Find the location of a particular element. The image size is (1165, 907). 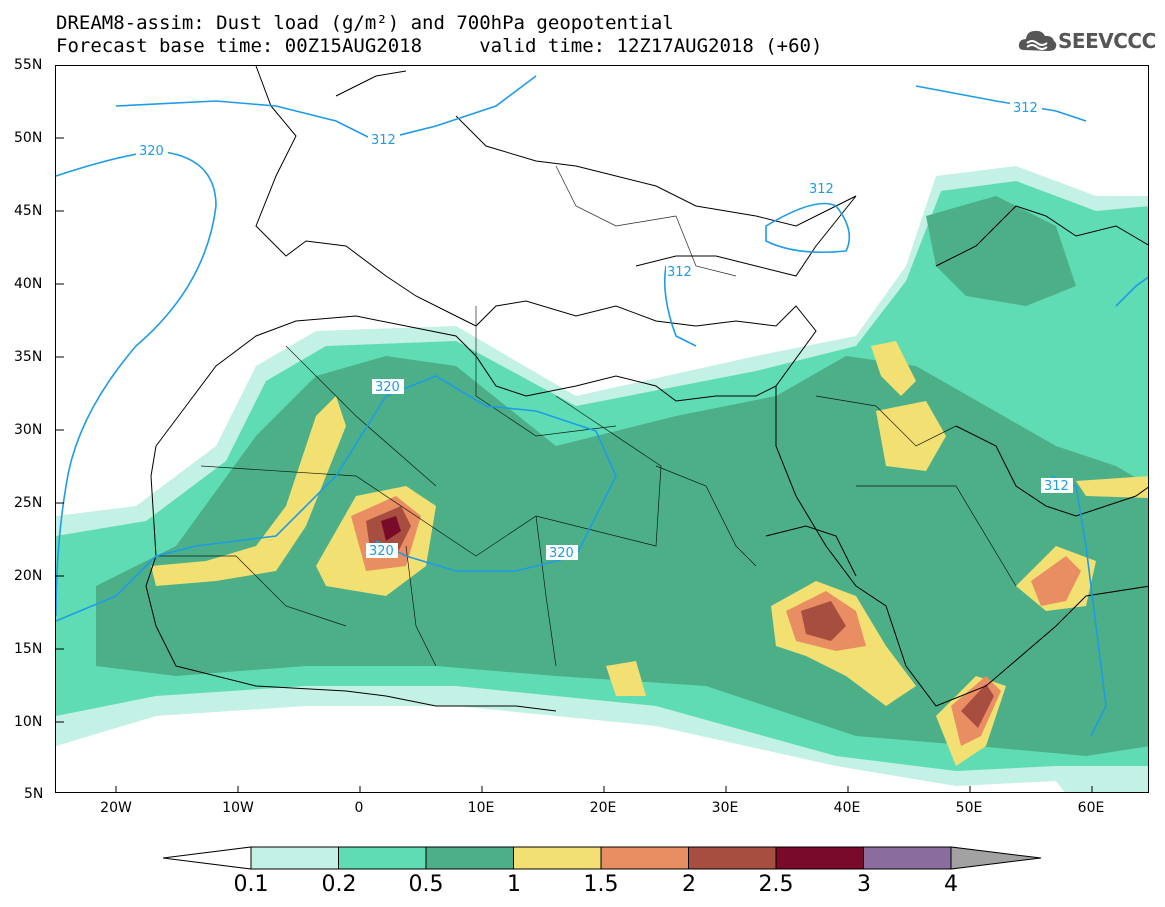

colorbar-low-arrow is located at coordinates (207, 858).